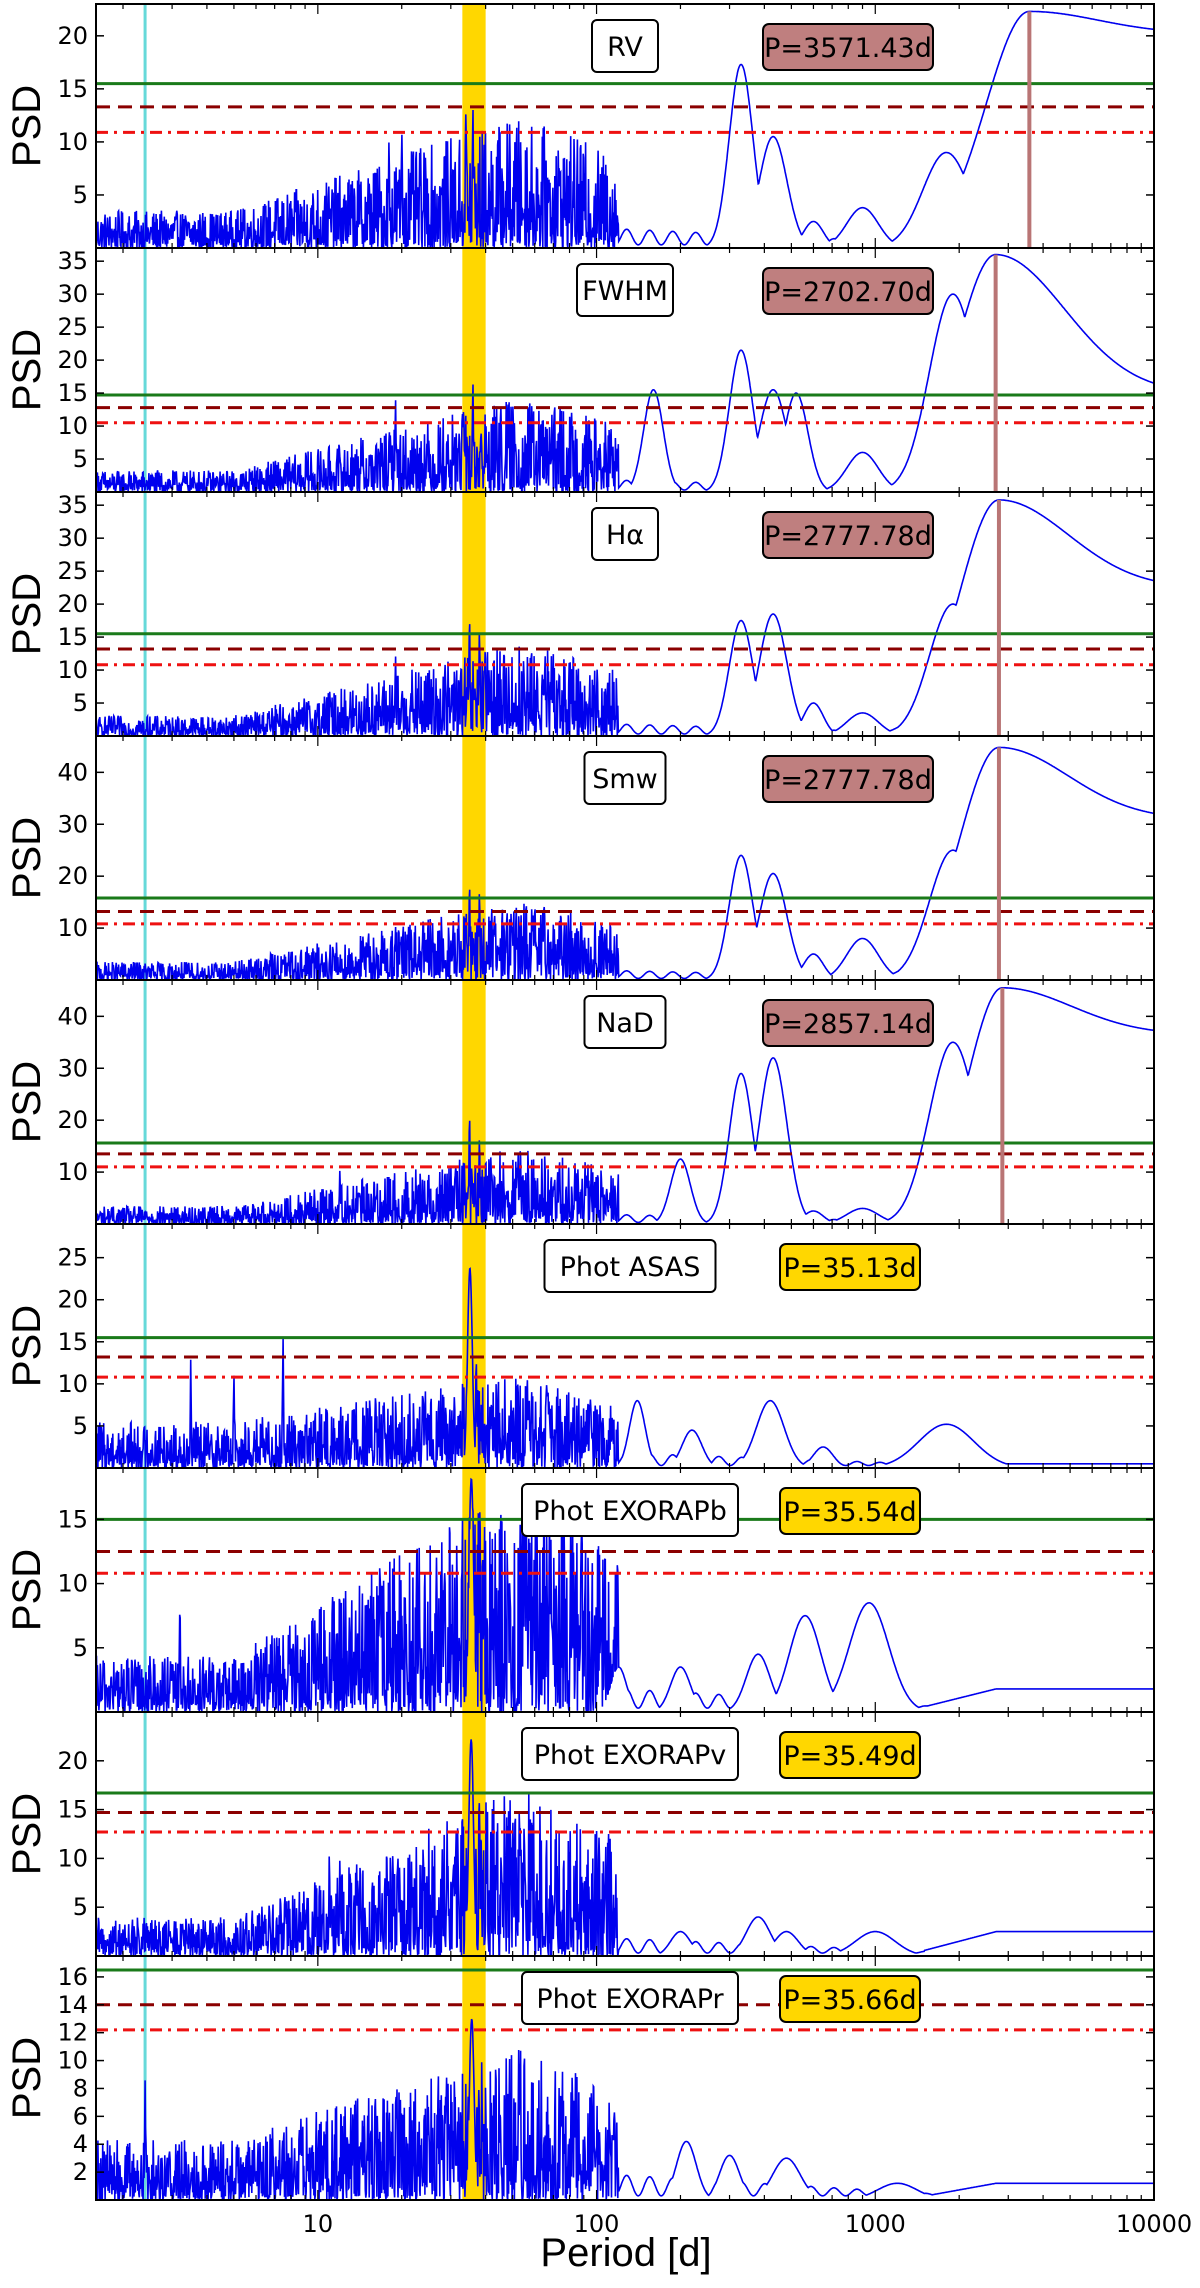 Image resolution: width=1200 pixels, height=2288 pixels. I want to click on dataset-name: Smw, so click(625, 779).